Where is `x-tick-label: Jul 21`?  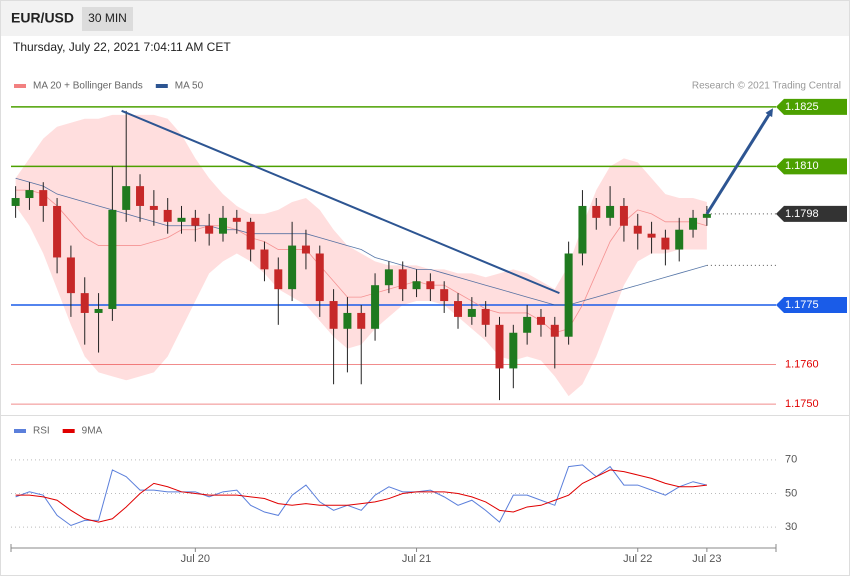 x-tick-label: Jul 21 is located at coordinates (416, 559).